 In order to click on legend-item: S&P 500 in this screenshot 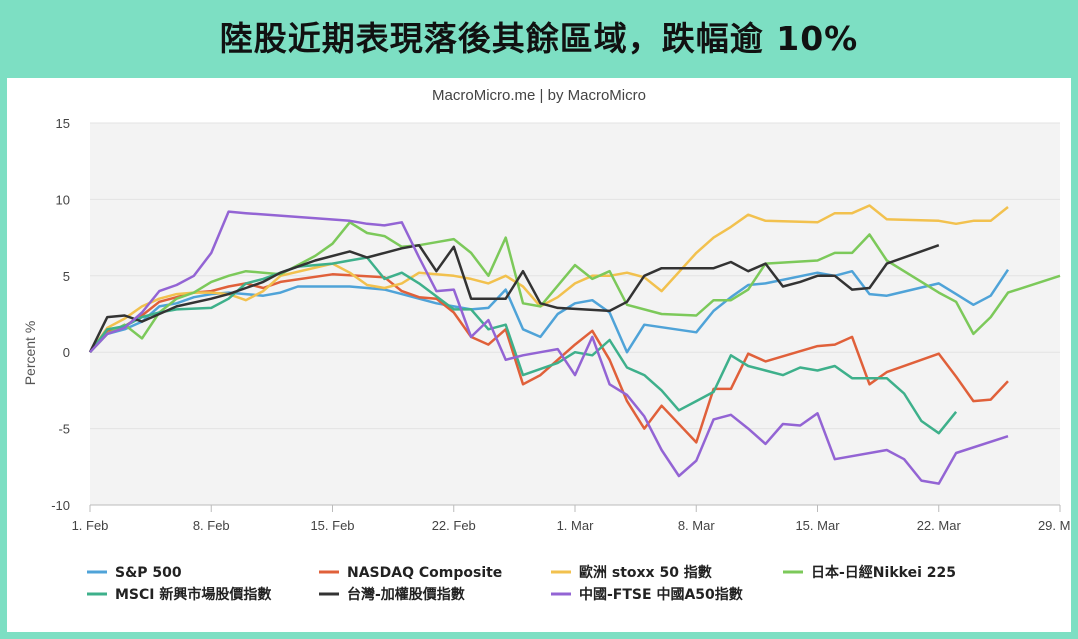, I will do `click(134, 573)`.